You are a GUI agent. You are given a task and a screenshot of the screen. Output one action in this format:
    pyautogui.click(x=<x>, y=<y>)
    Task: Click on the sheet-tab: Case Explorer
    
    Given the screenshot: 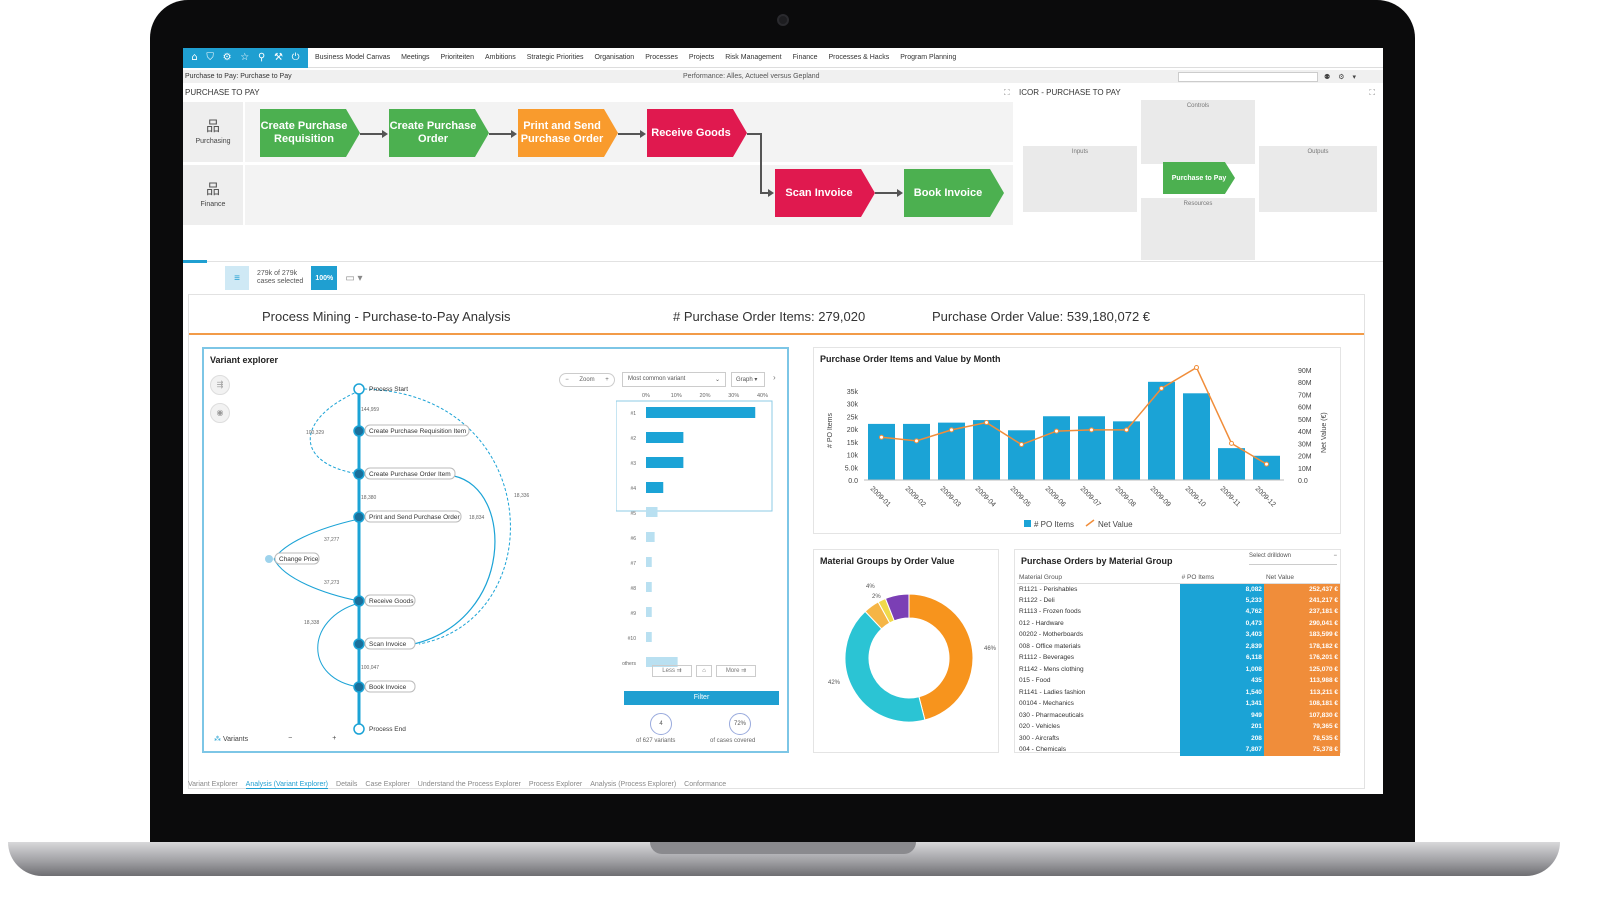 What is the action you would take?
    pyautogui.click(x=387, y=784)
    